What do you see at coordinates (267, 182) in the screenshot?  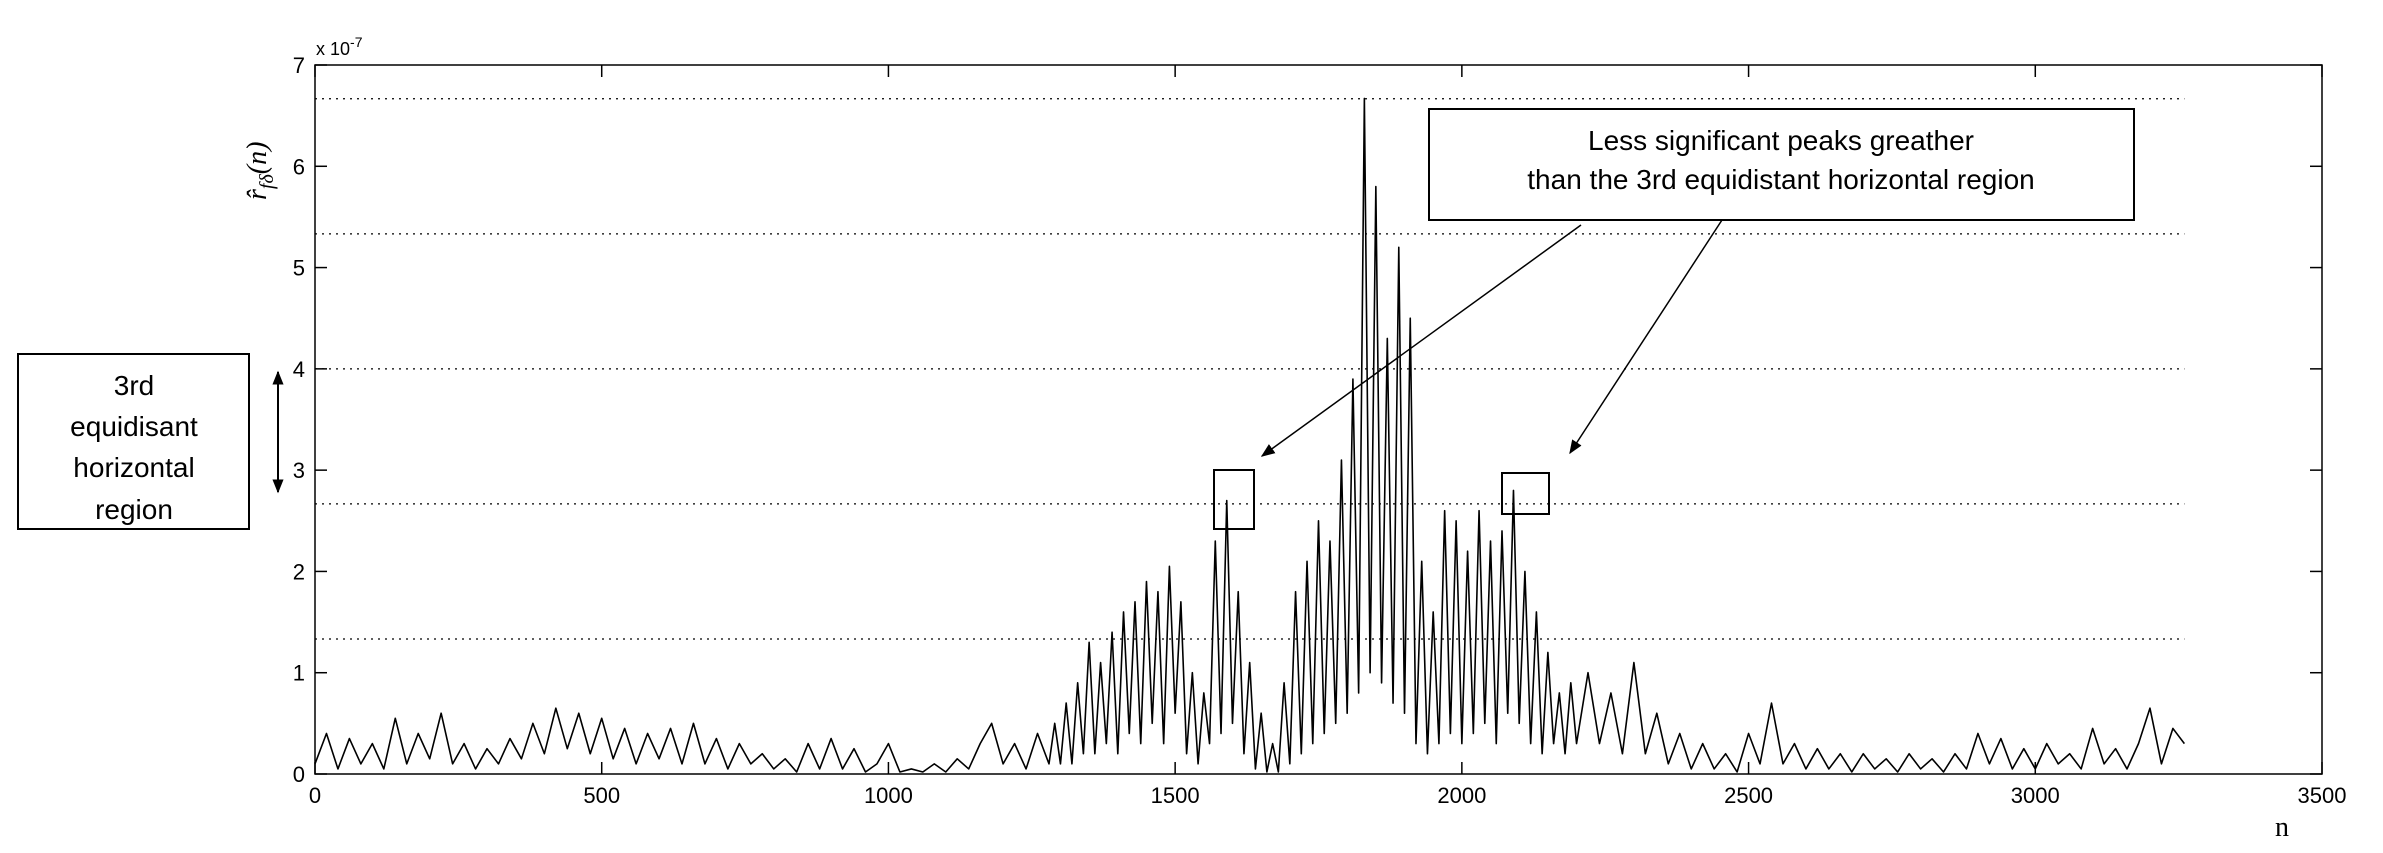 I see `y-label-sub: fδ` at bounding box center [267, 182].